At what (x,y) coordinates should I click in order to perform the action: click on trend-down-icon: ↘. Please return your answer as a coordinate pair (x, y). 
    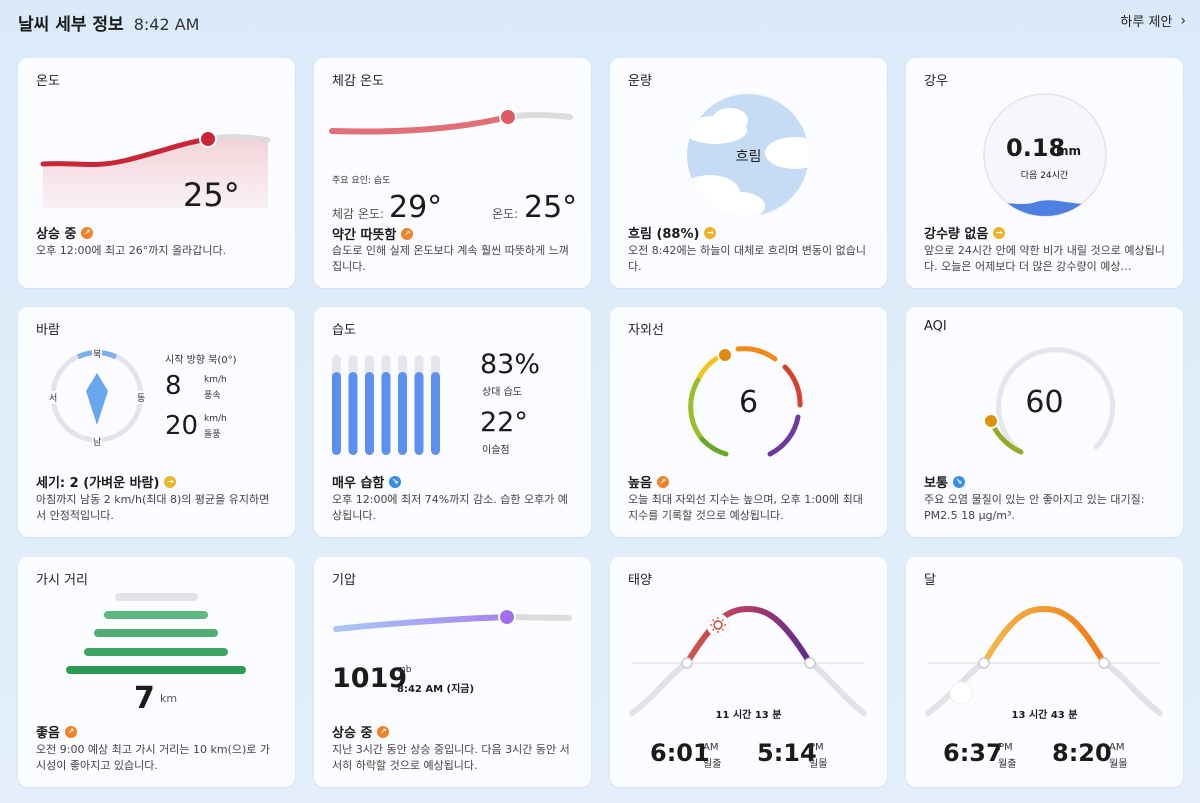
    Looking at the image, I should click on (958, 481).